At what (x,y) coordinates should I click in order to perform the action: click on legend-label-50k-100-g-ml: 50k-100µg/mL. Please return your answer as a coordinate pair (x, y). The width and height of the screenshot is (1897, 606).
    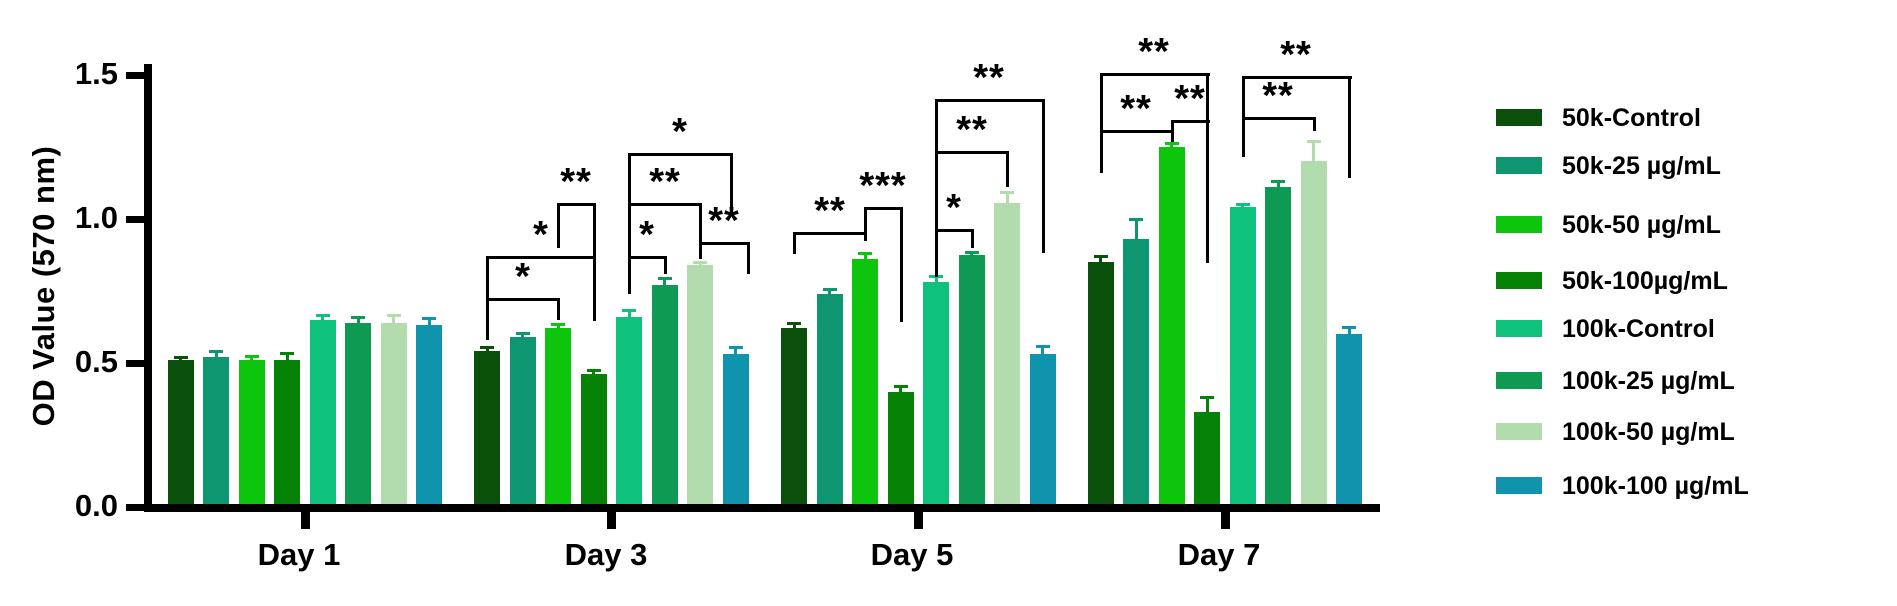
    Looking at the image, I should click on (1645, 281).